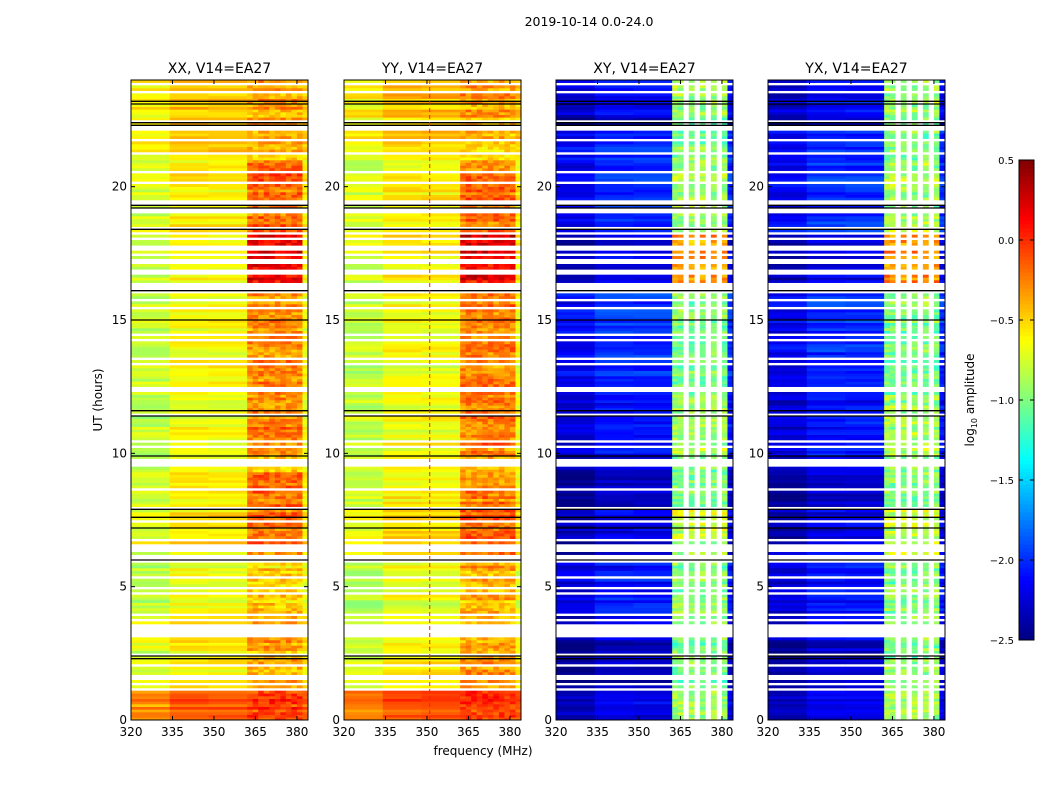  Describe the element at coordinates (172, 732) in the screenshot. I see `x-tick-label: 335` at that location.